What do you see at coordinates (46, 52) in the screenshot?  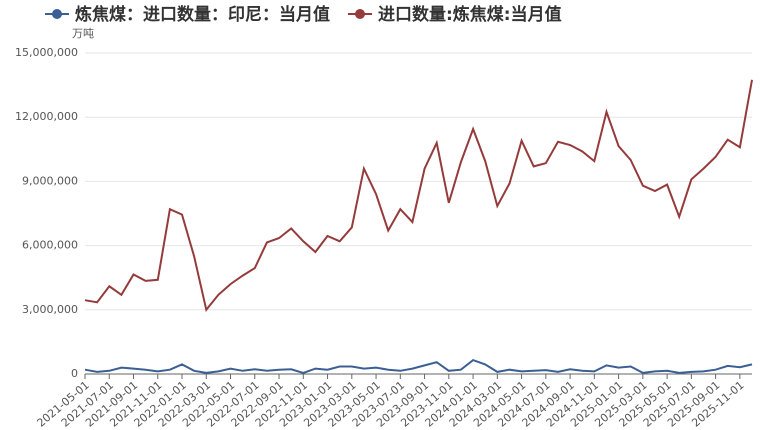 I see `y-tick-label: 15,000,000` at bounding box center [46, 52].